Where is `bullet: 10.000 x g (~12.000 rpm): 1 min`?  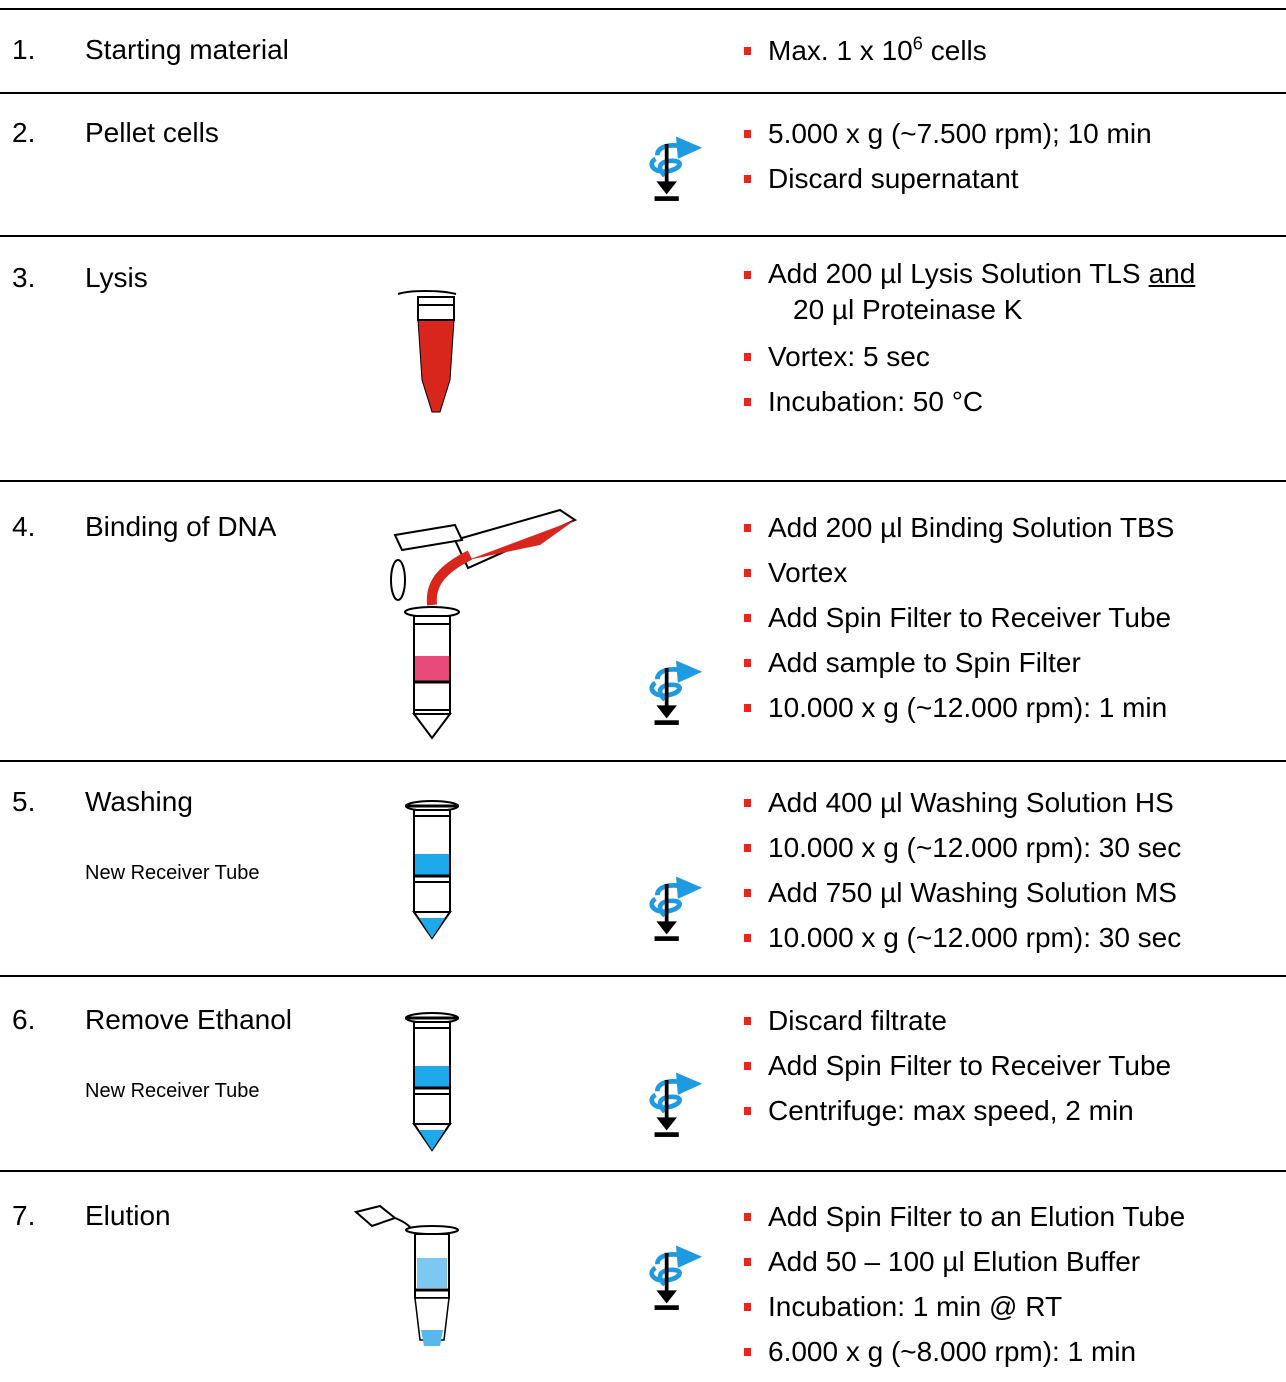
bullet: 10.000 x g (~12.000 rpm): 1 min is located at coordinates (958, 707).